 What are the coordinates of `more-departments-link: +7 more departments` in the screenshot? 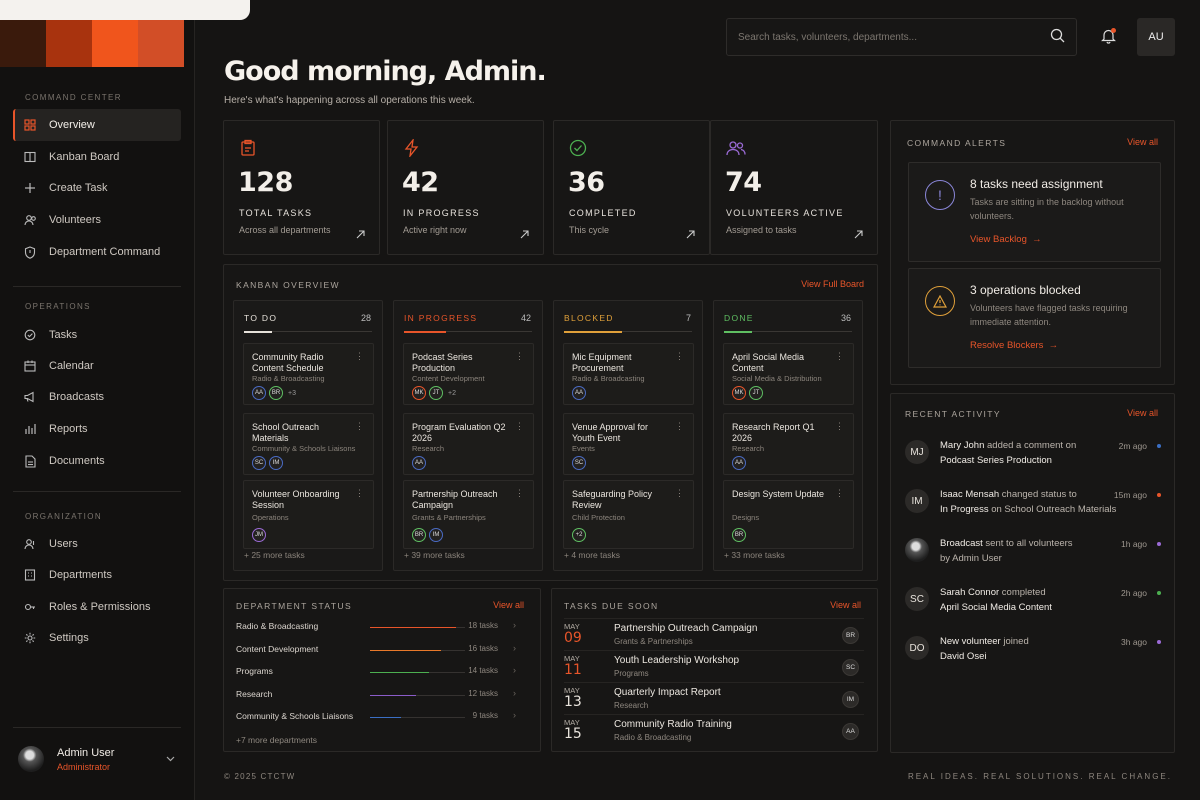 It's located at (277, 740).